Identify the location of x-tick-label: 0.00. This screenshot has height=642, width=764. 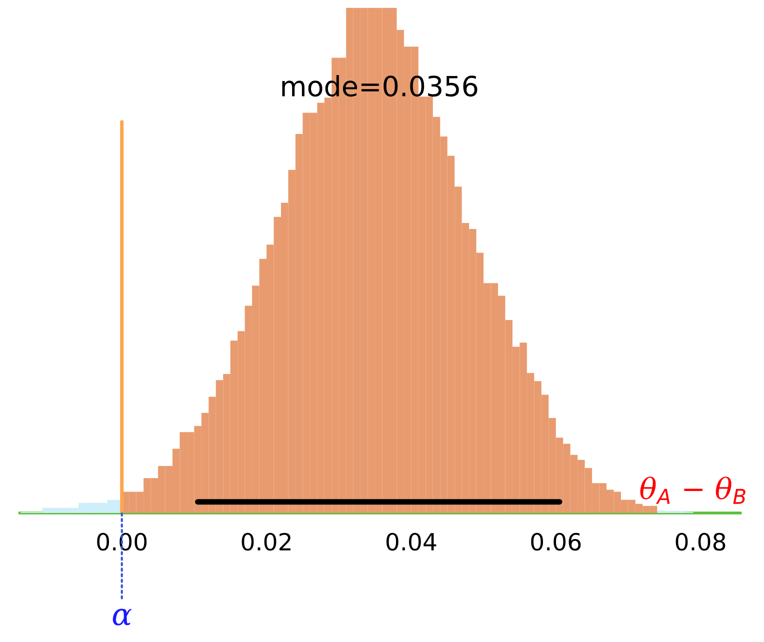
(122, 541).